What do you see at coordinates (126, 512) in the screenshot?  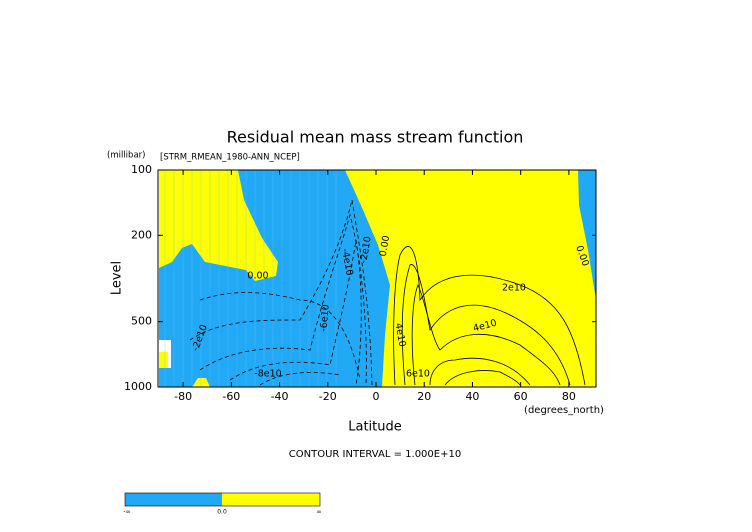 I see `colorbar-label: -∞` at bounding box center [126, 512].